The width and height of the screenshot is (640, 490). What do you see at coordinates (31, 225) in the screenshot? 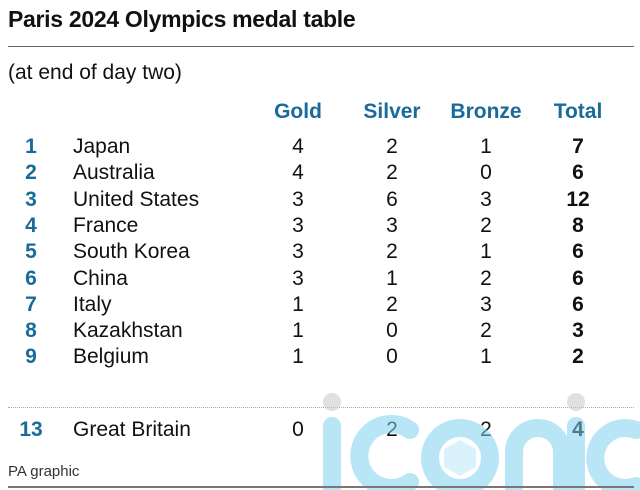
I see `rank: 4` at bounding box center [31, 225].